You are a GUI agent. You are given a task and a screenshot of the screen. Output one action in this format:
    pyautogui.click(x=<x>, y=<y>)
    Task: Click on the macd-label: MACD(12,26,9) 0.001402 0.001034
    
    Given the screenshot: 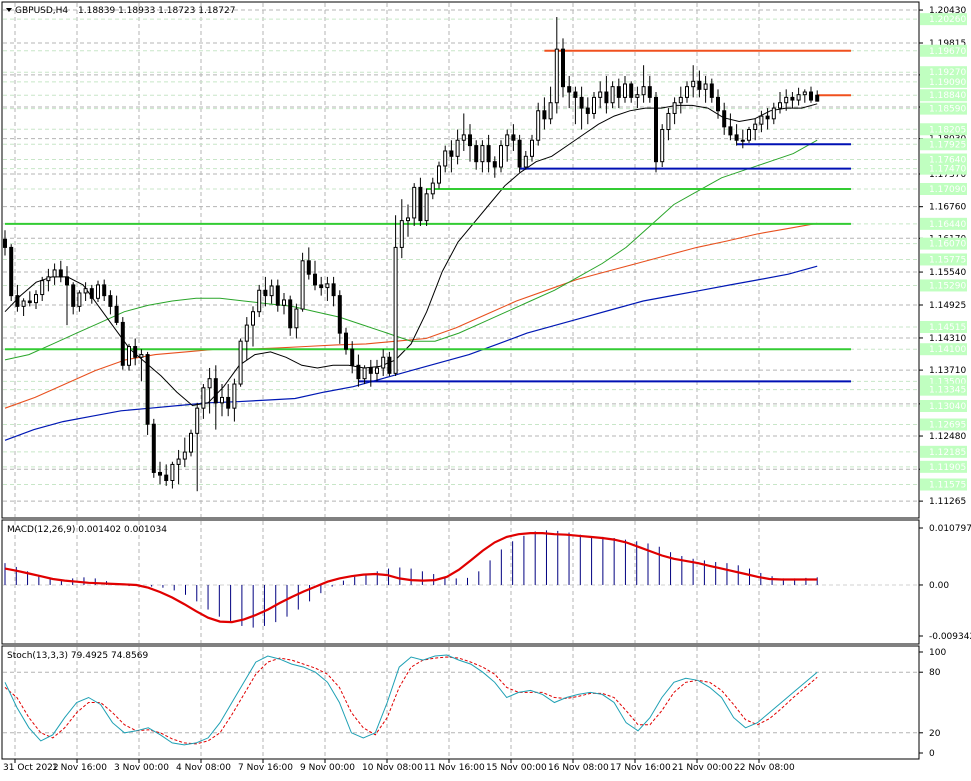 What is the action you would take?
    pyautogui.click(x=87, y=530)
    